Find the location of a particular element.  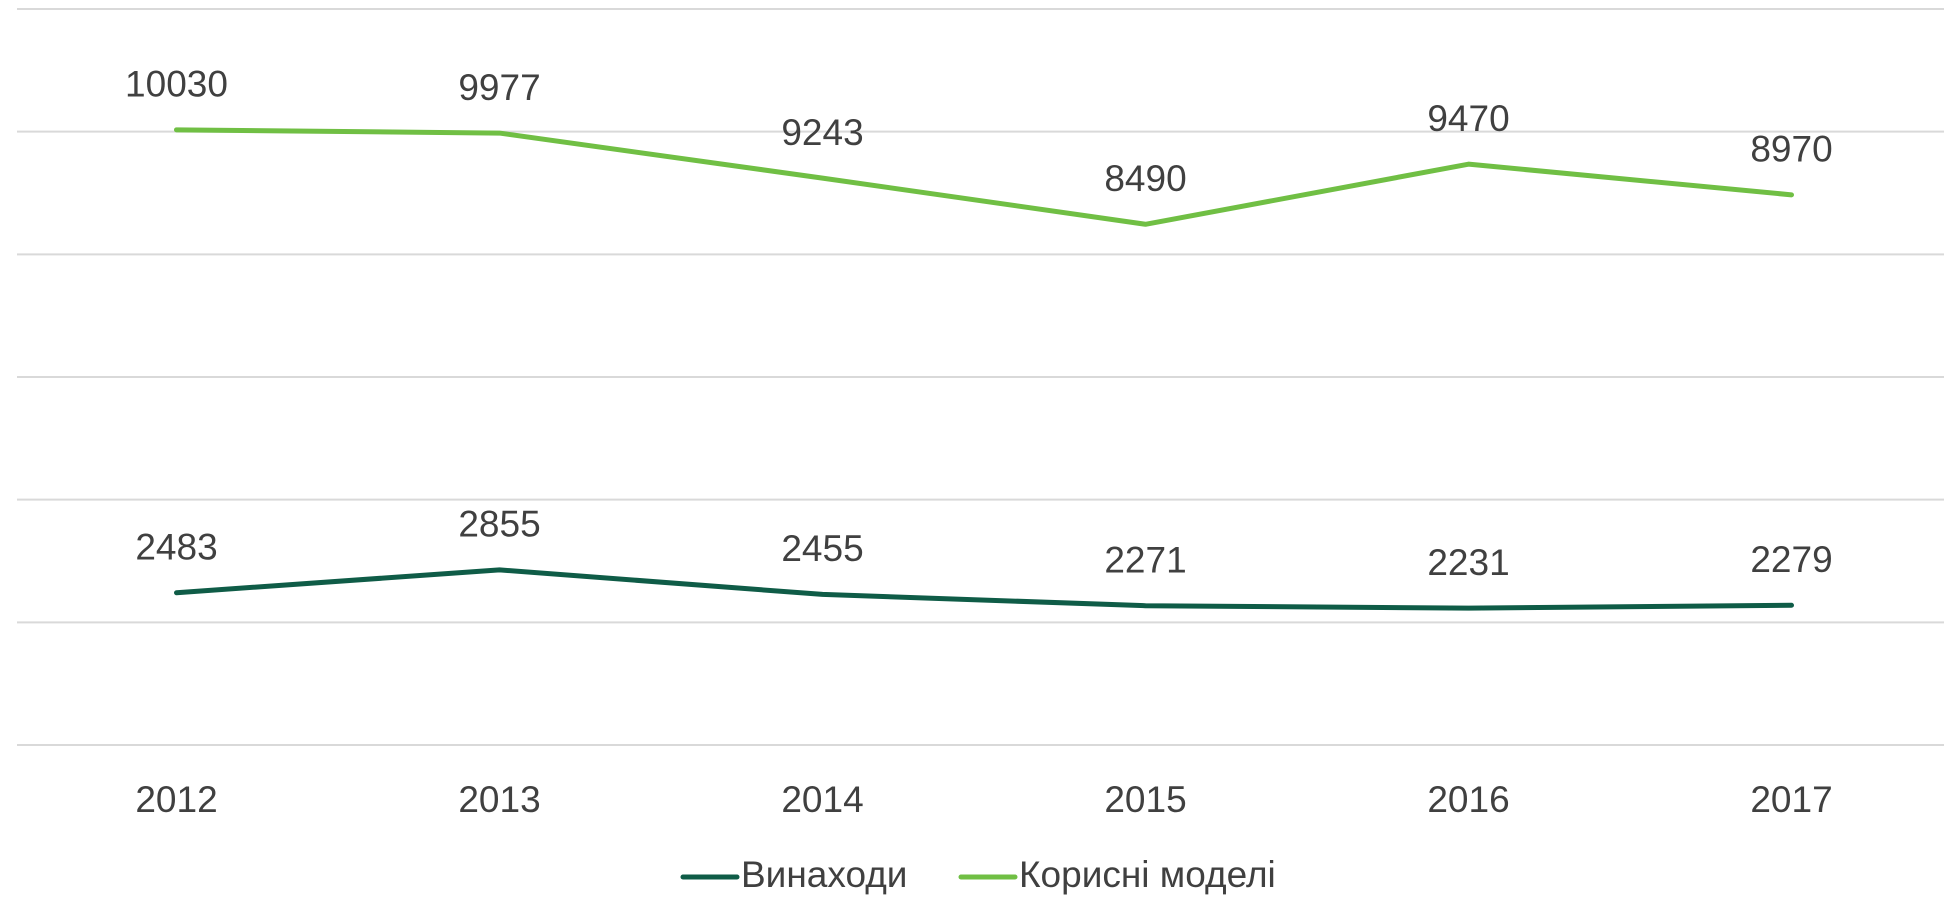

data-label: 2279 is located at coordinates (1791, 559).